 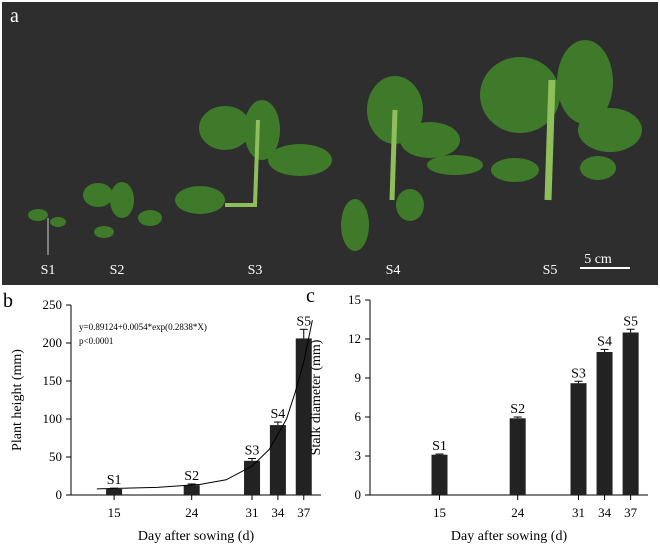 What do you see at coordinates (354, 299) in the screenshot?
I see `y-tick-label: 15` at bounding box center [354, 299].